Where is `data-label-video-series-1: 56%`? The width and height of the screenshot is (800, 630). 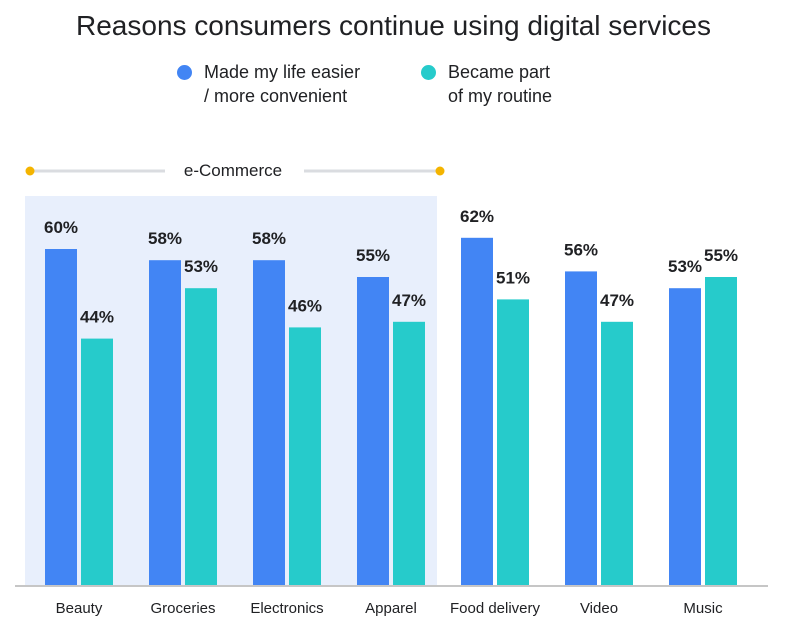 data-label-video-series-1: 56% is located at coordinates (581, 249).